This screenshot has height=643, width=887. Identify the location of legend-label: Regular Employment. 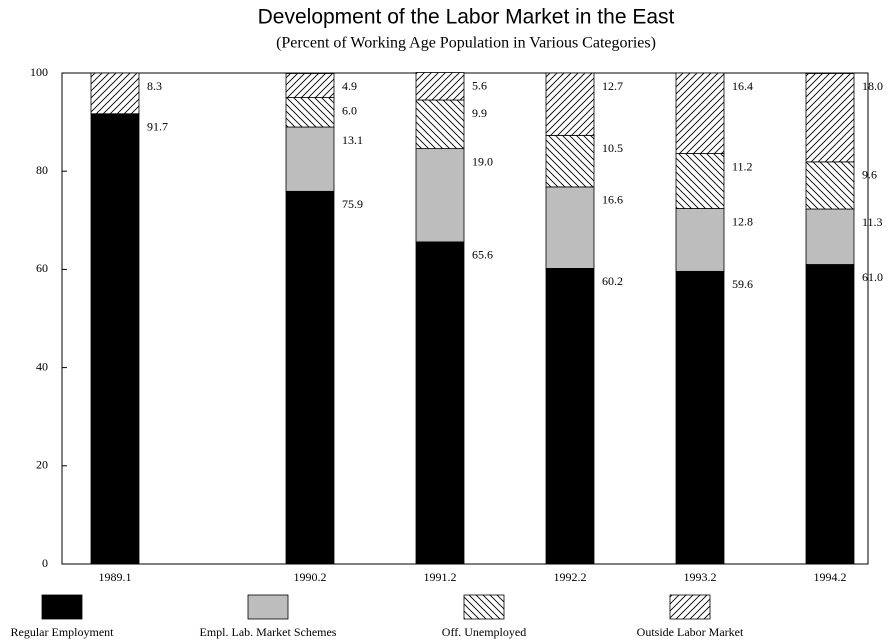
(63, 632).